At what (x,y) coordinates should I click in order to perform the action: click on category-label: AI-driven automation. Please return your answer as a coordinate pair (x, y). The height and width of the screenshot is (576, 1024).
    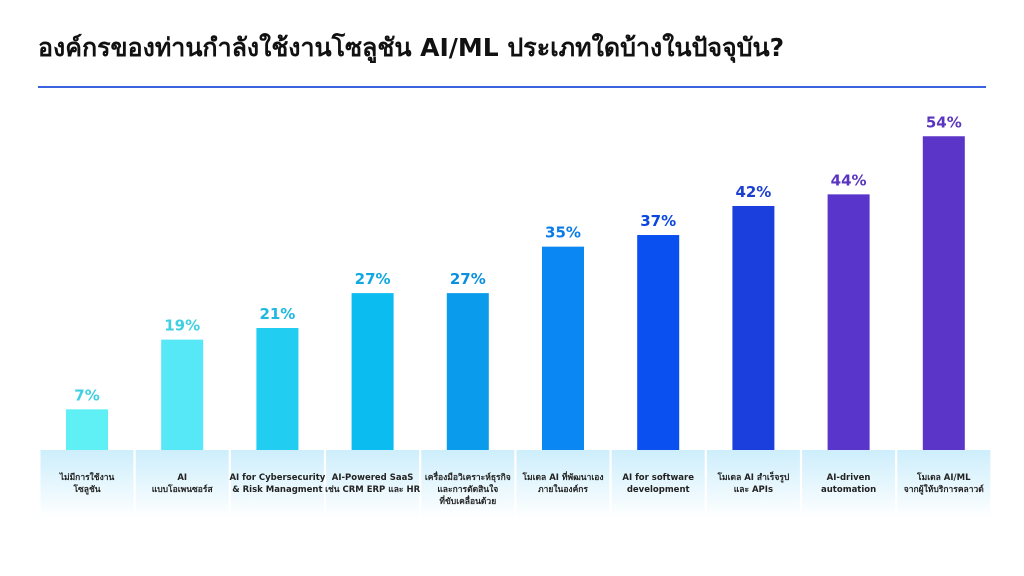
    Looking at the image, I should click on (848, 484).